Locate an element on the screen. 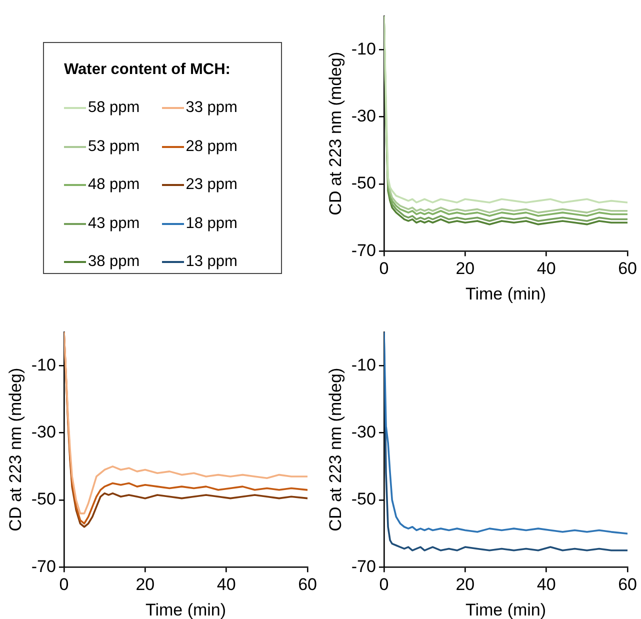 Image resolution: width=641 pixels, height=619 pixels. legend-label: 53 ppm is located at coordinates (114, 147).